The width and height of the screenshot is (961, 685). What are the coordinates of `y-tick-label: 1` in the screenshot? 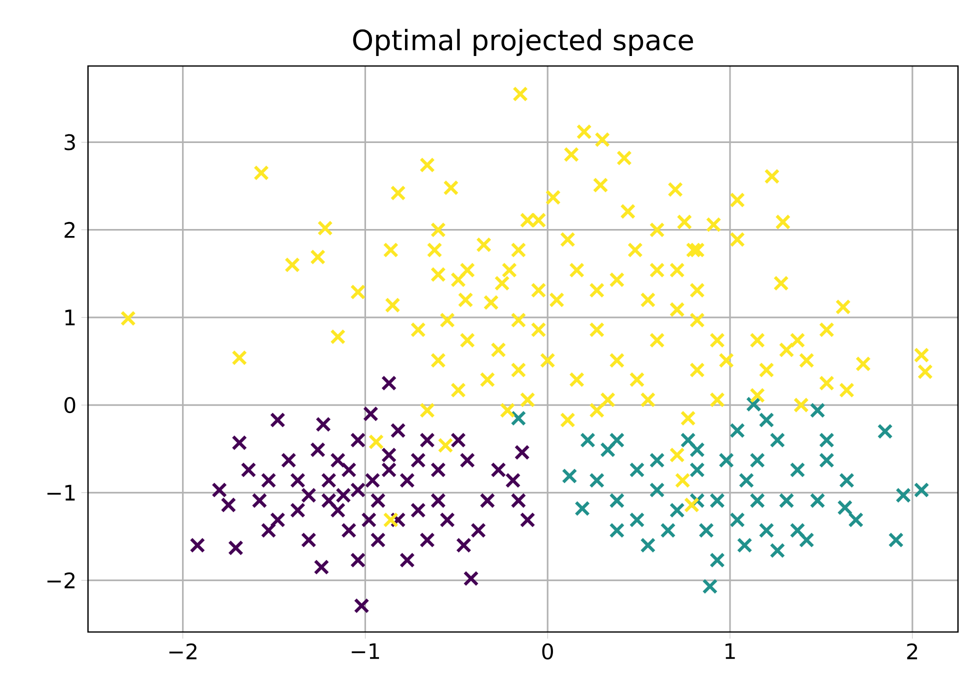 It's located at (70, 318).